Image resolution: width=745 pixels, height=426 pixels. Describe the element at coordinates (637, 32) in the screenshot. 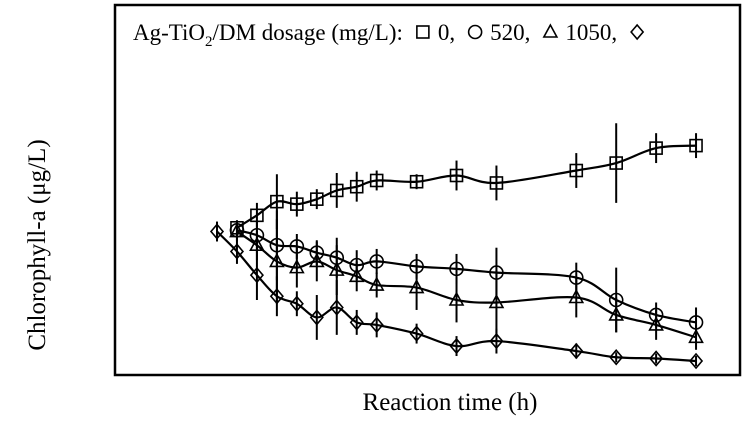

I see `legend-marker-diamond` at that location.